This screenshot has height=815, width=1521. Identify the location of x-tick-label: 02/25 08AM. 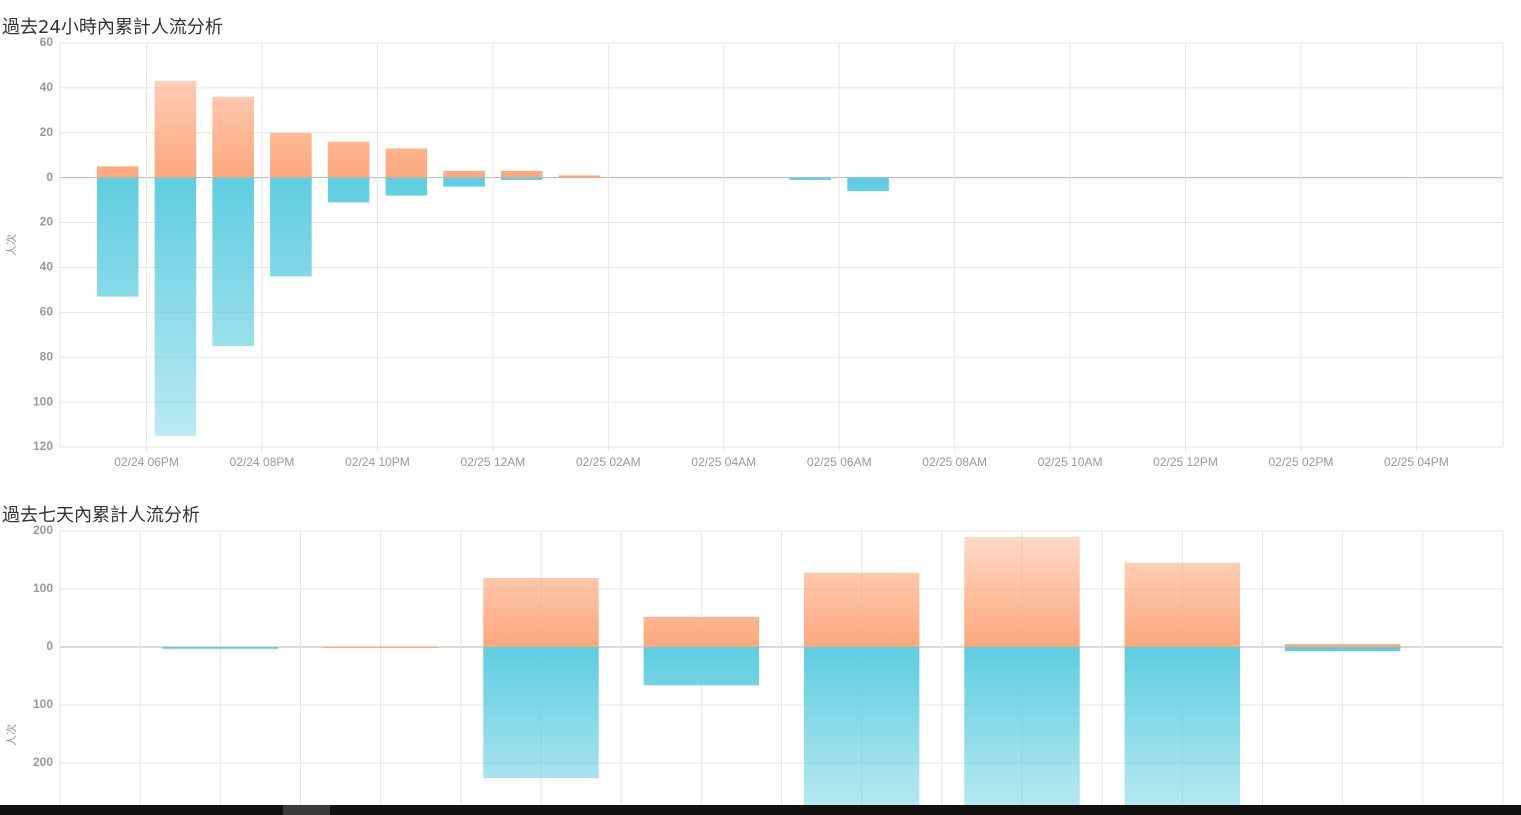
(954, 462).